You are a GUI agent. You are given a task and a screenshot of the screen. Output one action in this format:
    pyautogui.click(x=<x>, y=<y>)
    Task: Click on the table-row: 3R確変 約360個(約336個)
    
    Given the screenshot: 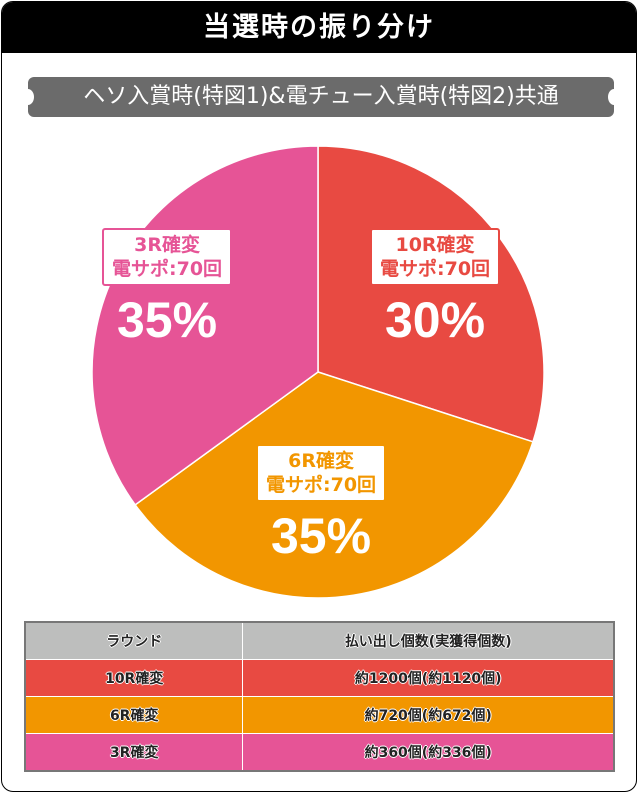 What is the action you would take?
    pyautogui.click(x=319, y=752)
    